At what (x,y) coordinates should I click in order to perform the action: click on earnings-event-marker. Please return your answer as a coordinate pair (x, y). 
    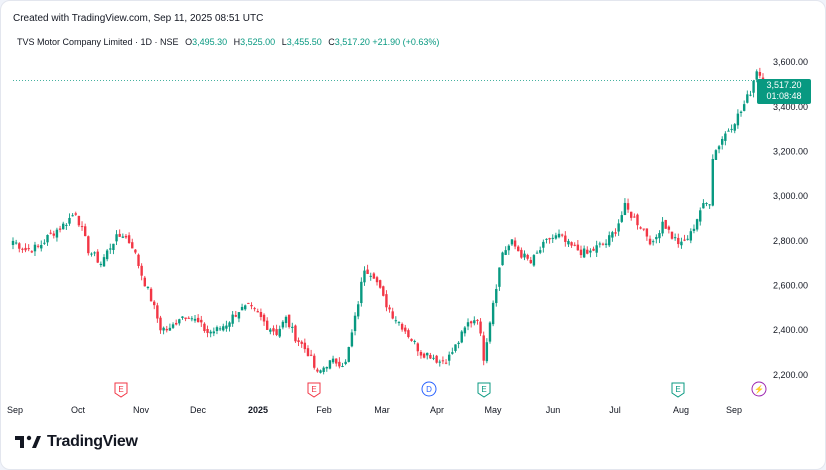
    Looking at the image, I should click on (121, 390).